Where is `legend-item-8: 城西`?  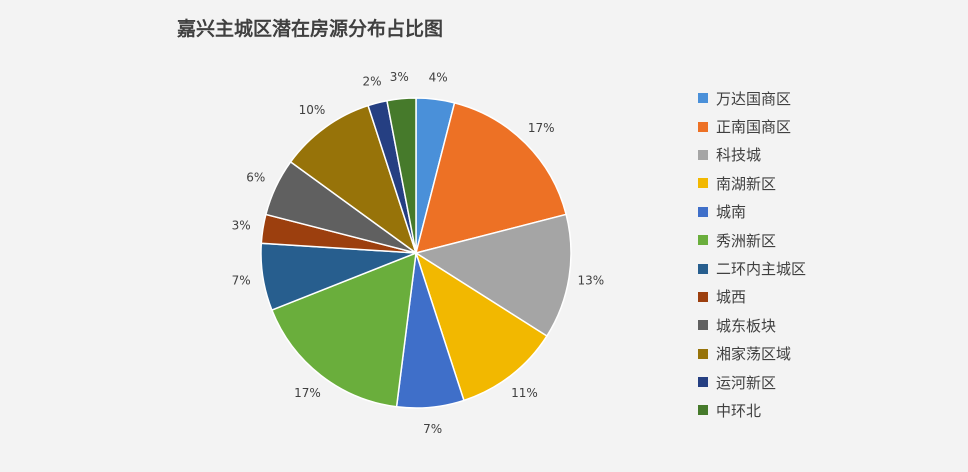
legend-item-8: 城西 is located at coordinates (752, 297).